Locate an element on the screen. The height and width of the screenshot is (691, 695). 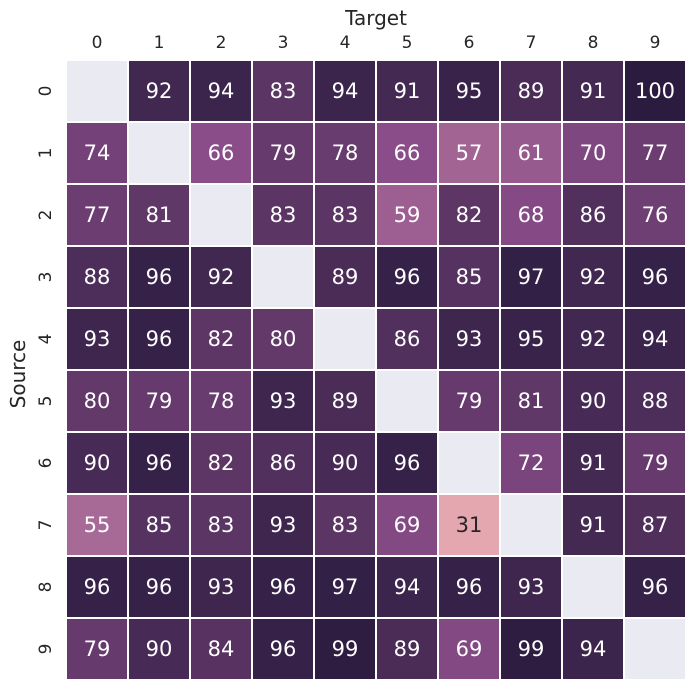
y-tick-label: 0 is located at coordinates (46, 91).